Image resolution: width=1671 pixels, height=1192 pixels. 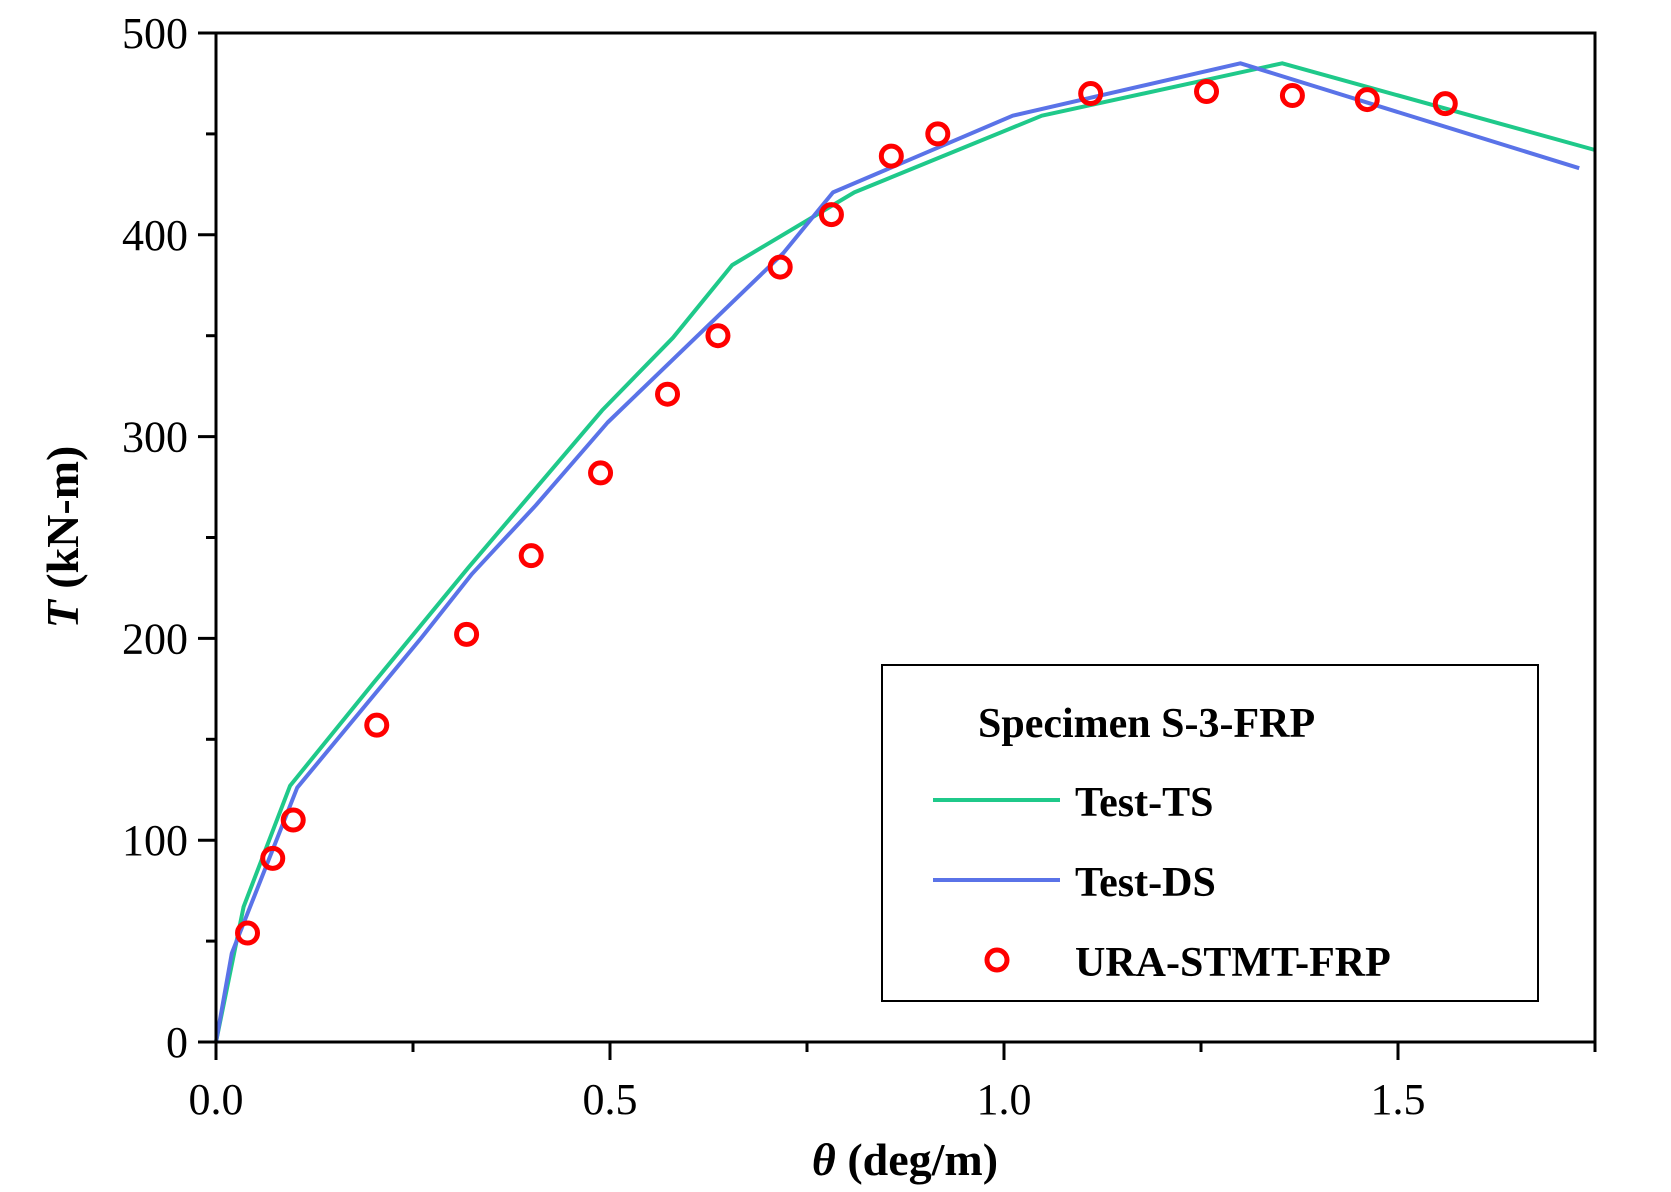 I want to click on y-axis-unit: (kN-m), so click(x=62, y=517).